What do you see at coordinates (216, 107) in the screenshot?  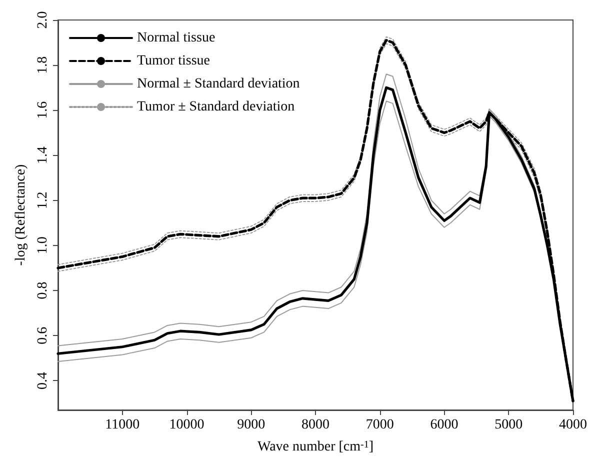 I see `legend-label: Tumor ± Standard deviation` at bounding box center [216, 107].